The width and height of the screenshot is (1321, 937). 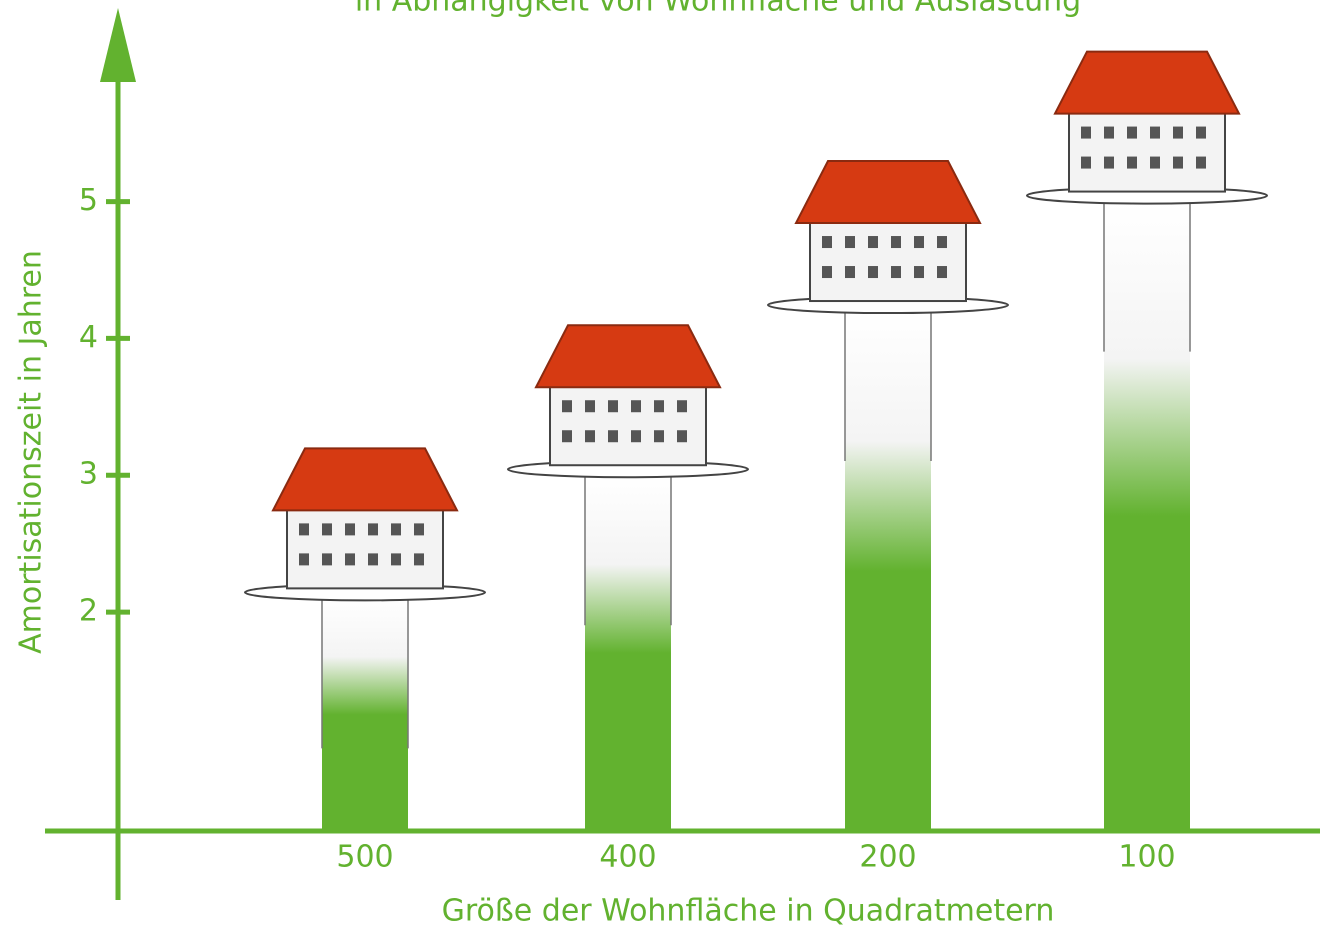 I want to click on x-tick-label: 400, so click(x=627, y=857).